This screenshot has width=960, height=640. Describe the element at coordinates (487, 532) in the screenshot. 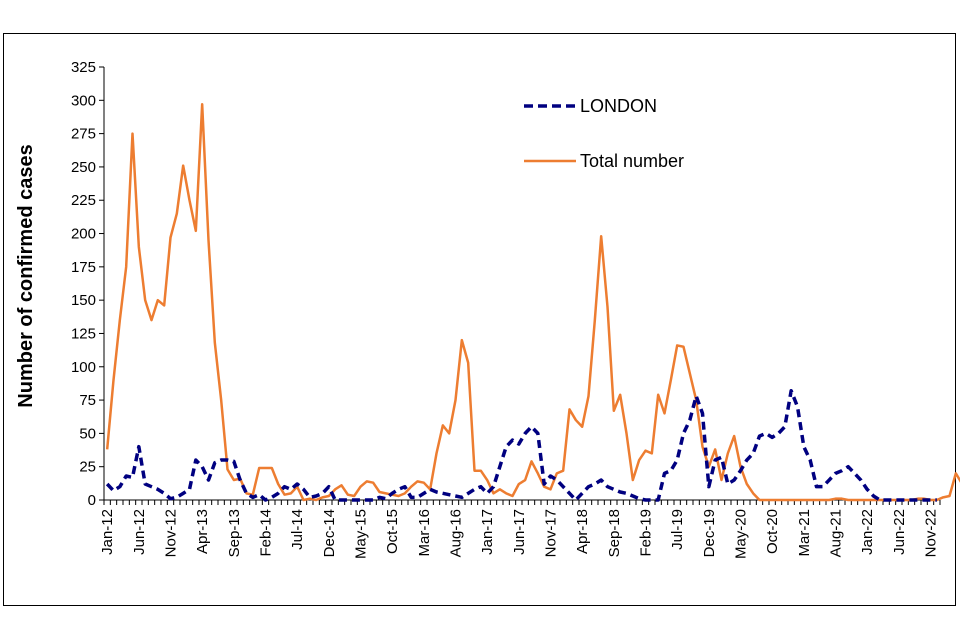

I see `x-tick-label: Jan-17` at that location.